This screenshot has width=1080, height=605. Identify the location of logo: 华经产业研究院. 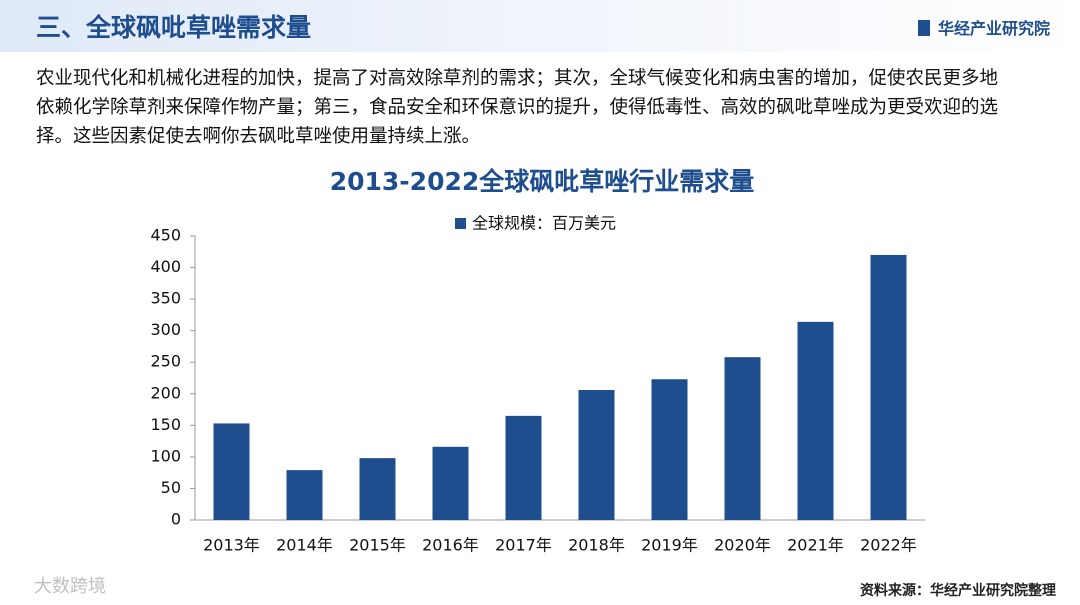
(983, 27).